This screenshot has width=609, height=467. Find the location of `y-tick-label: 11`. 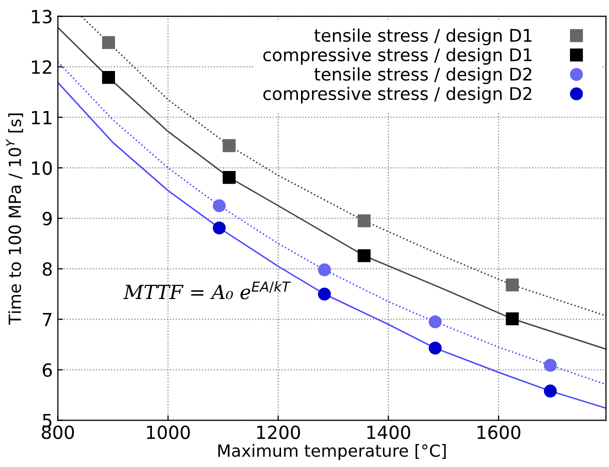

y-tick-label: 11 is located at coordinates (42, 117).